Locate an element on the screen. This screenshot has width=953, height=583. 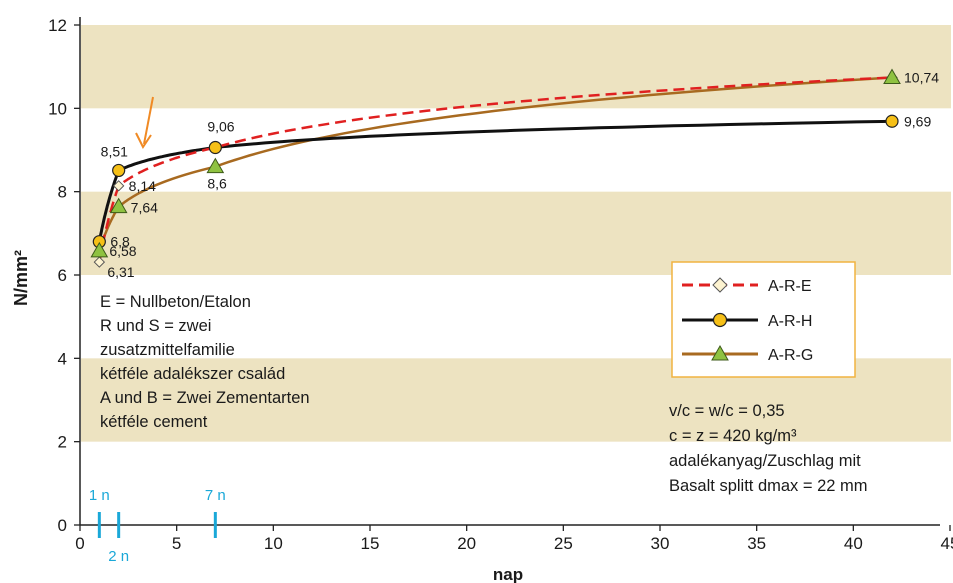
data-label: 9,69 is located at coordinates (917, 121).